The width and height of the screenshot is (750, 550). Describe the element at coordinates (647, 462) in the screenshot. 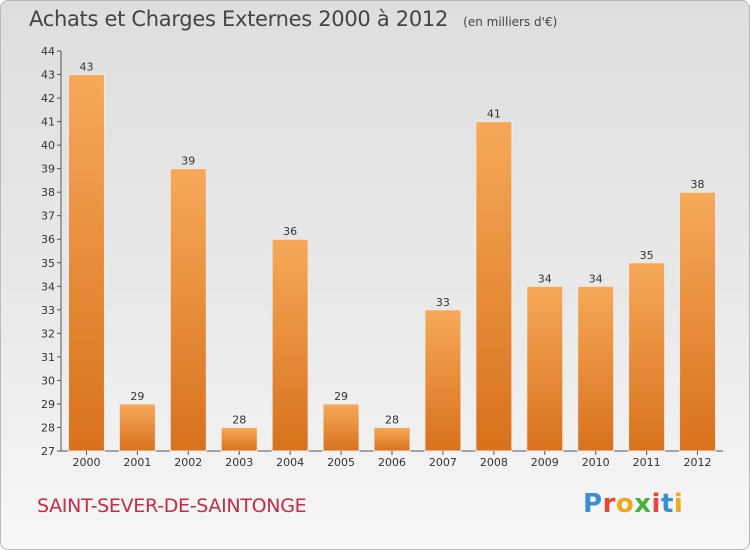

I see `x-tick-label: 2011` at that location.